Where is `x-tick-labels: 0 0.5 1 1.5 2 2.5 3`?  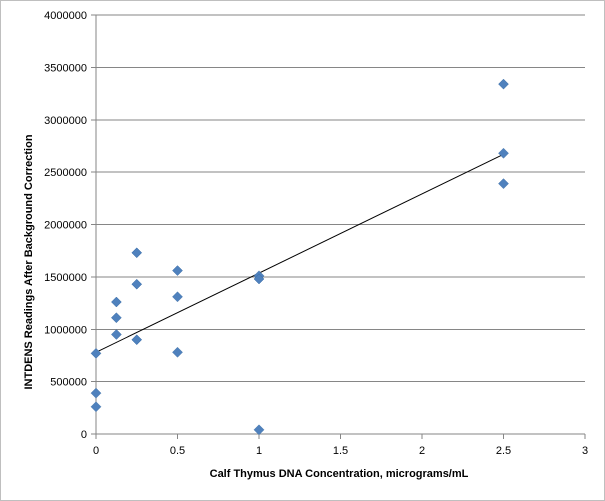 x-tick-labels: 0 0.5 1 1.5 2 2.5 3 is located at coordinates (340, 451).